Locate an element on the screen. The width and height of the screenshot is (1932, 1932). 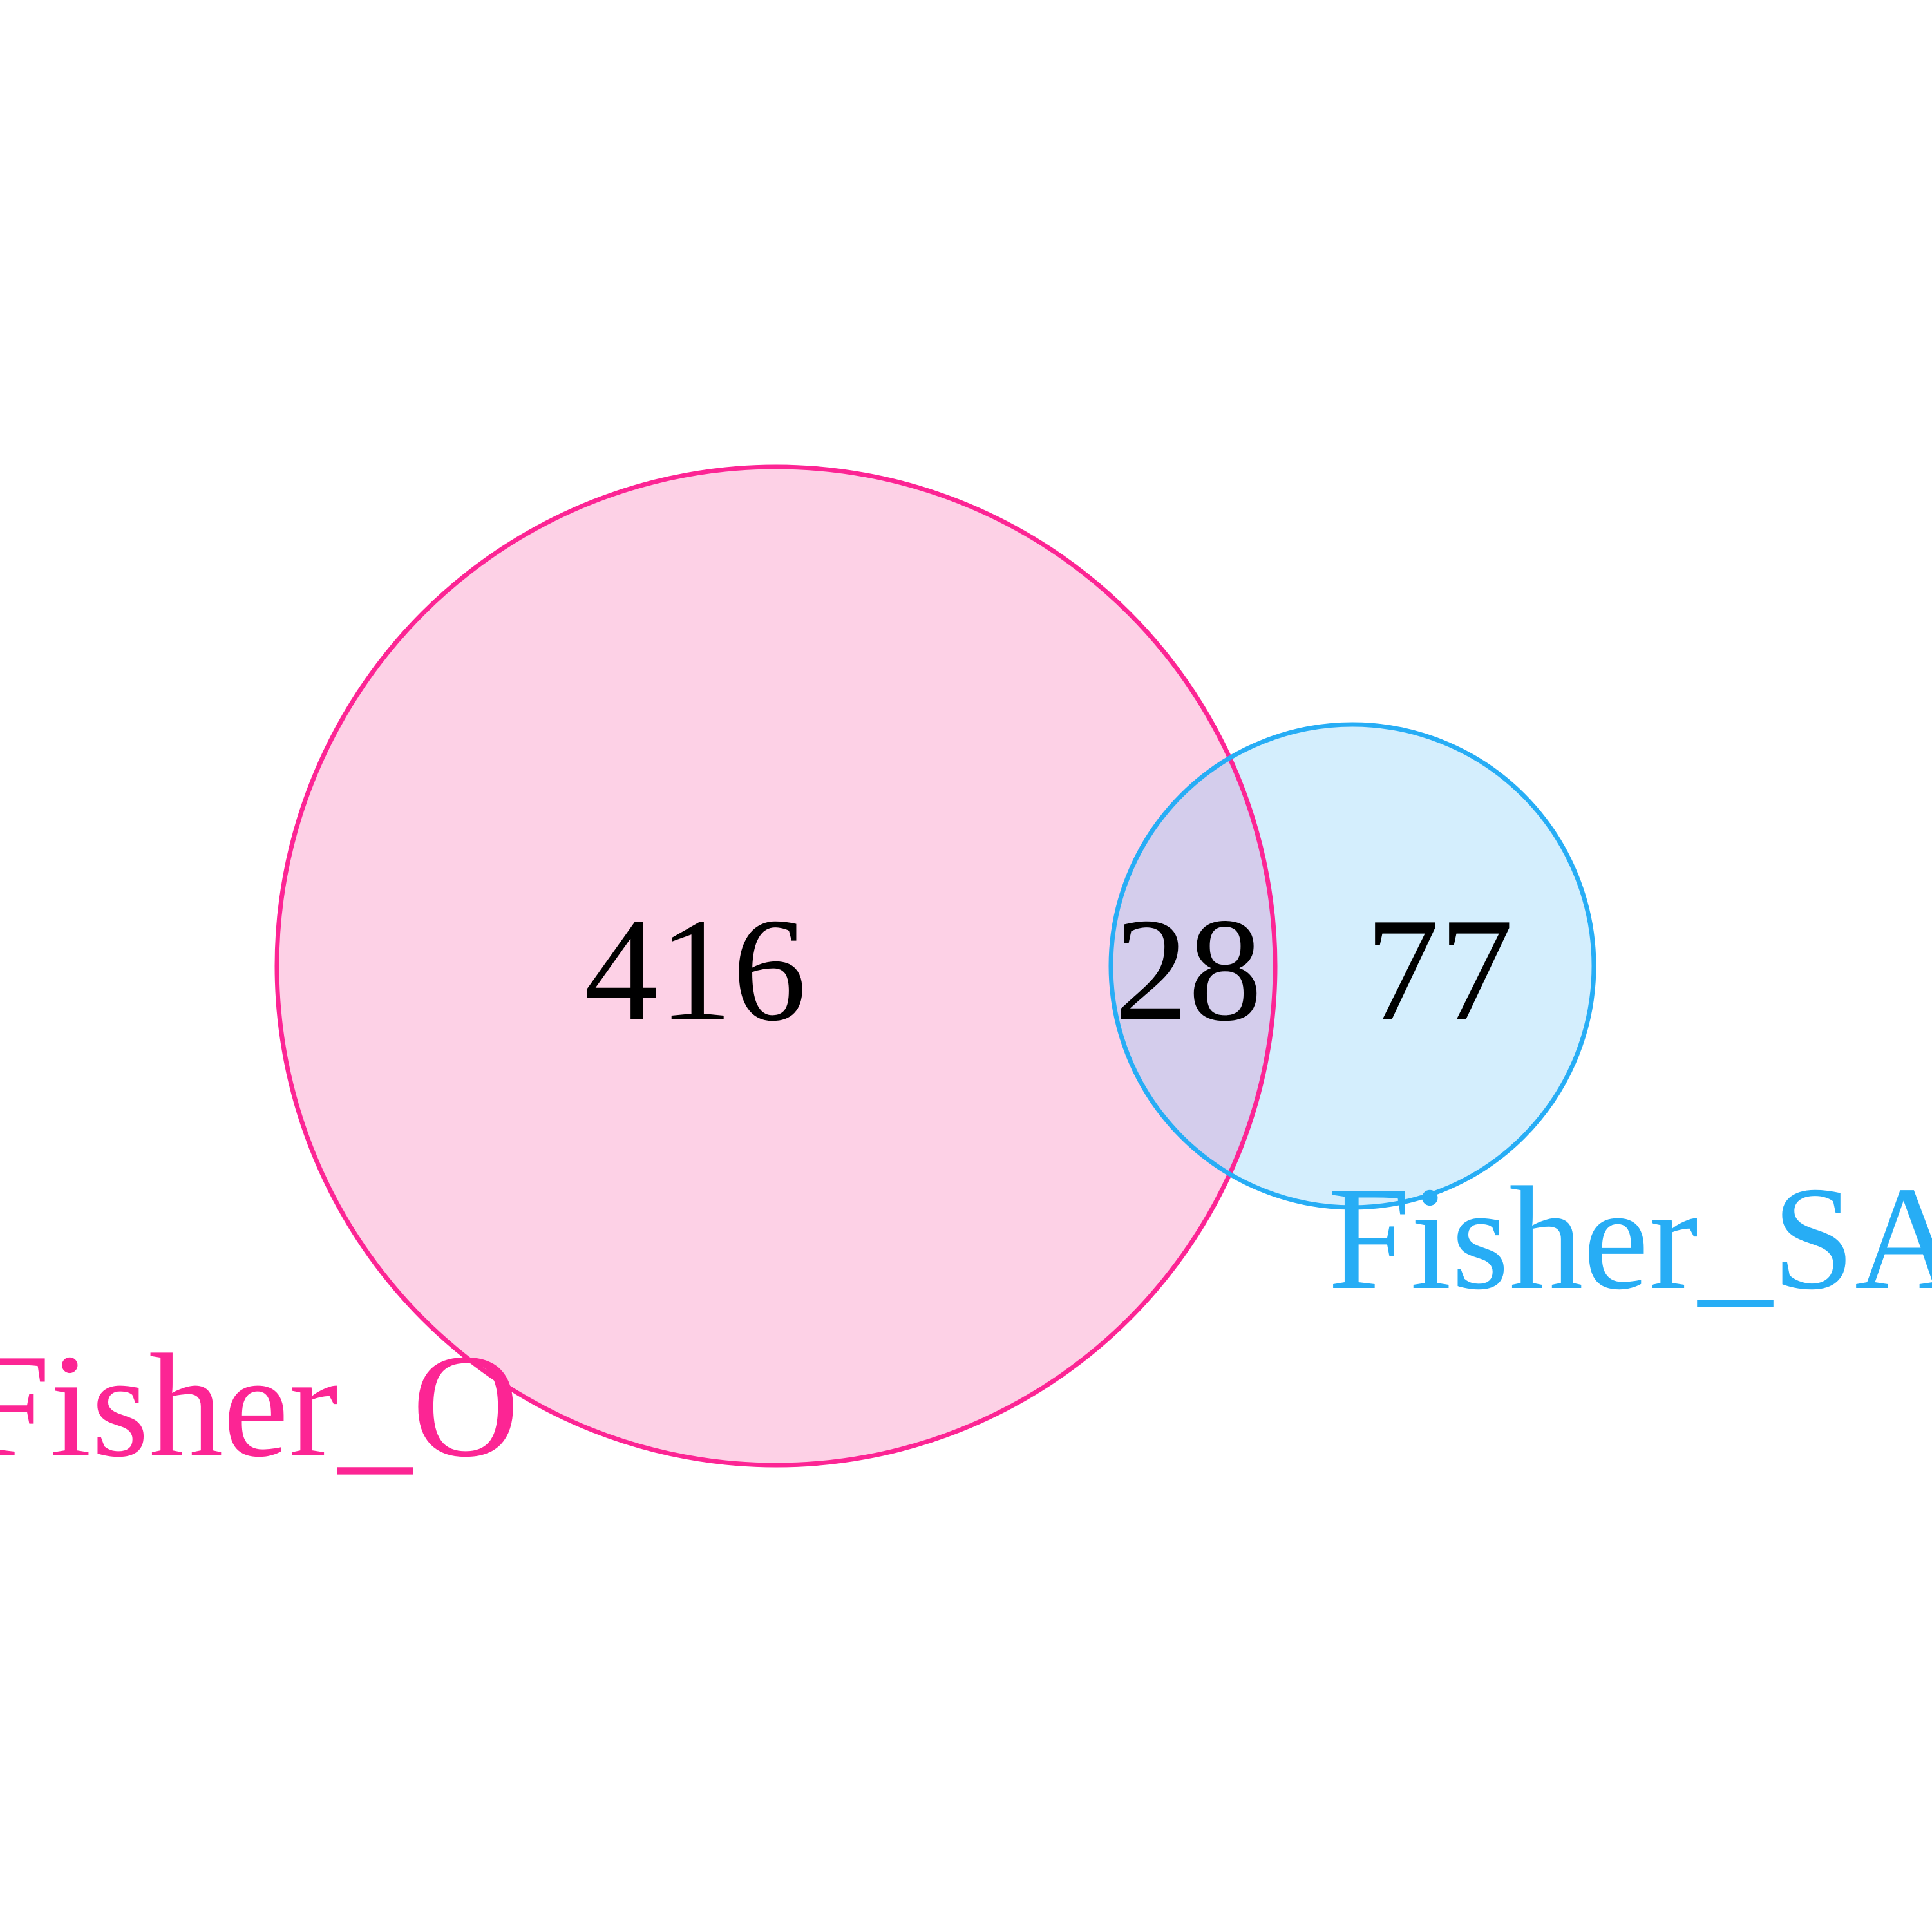
set-a-label: Fisher_O is located at coordinates (259, 1405).